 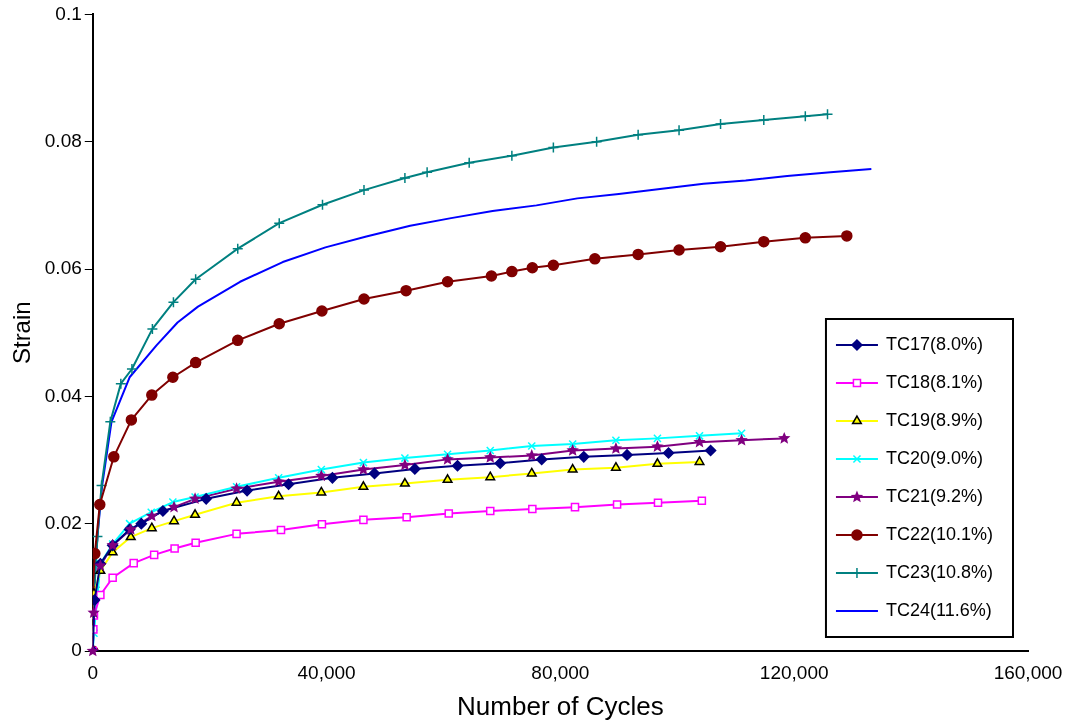 I want to click on legend-label: TC19(8.9%), so click(x=934, y=419).